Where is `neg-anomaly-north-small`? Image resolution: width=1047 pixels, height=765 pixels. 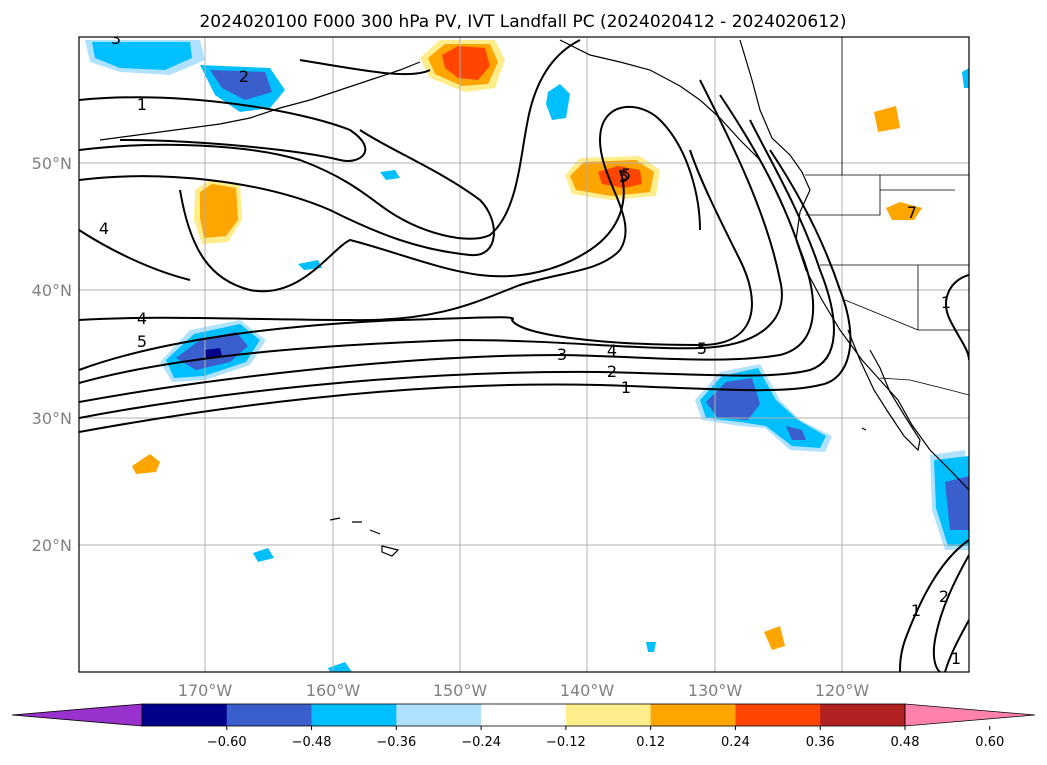
neg-anomaly-north-small is located at coordinates (558, 102).